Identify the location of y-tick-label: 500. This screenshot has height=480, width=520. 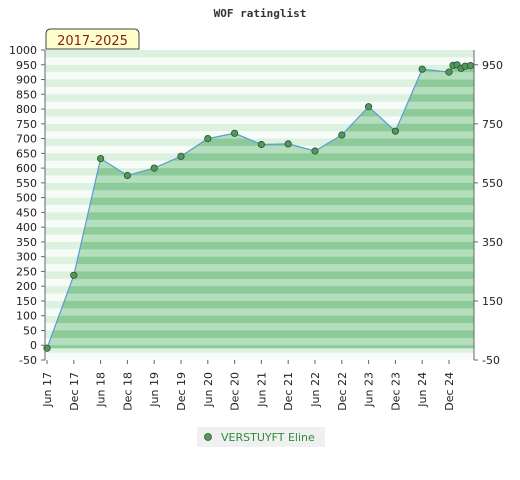
(26, 198).